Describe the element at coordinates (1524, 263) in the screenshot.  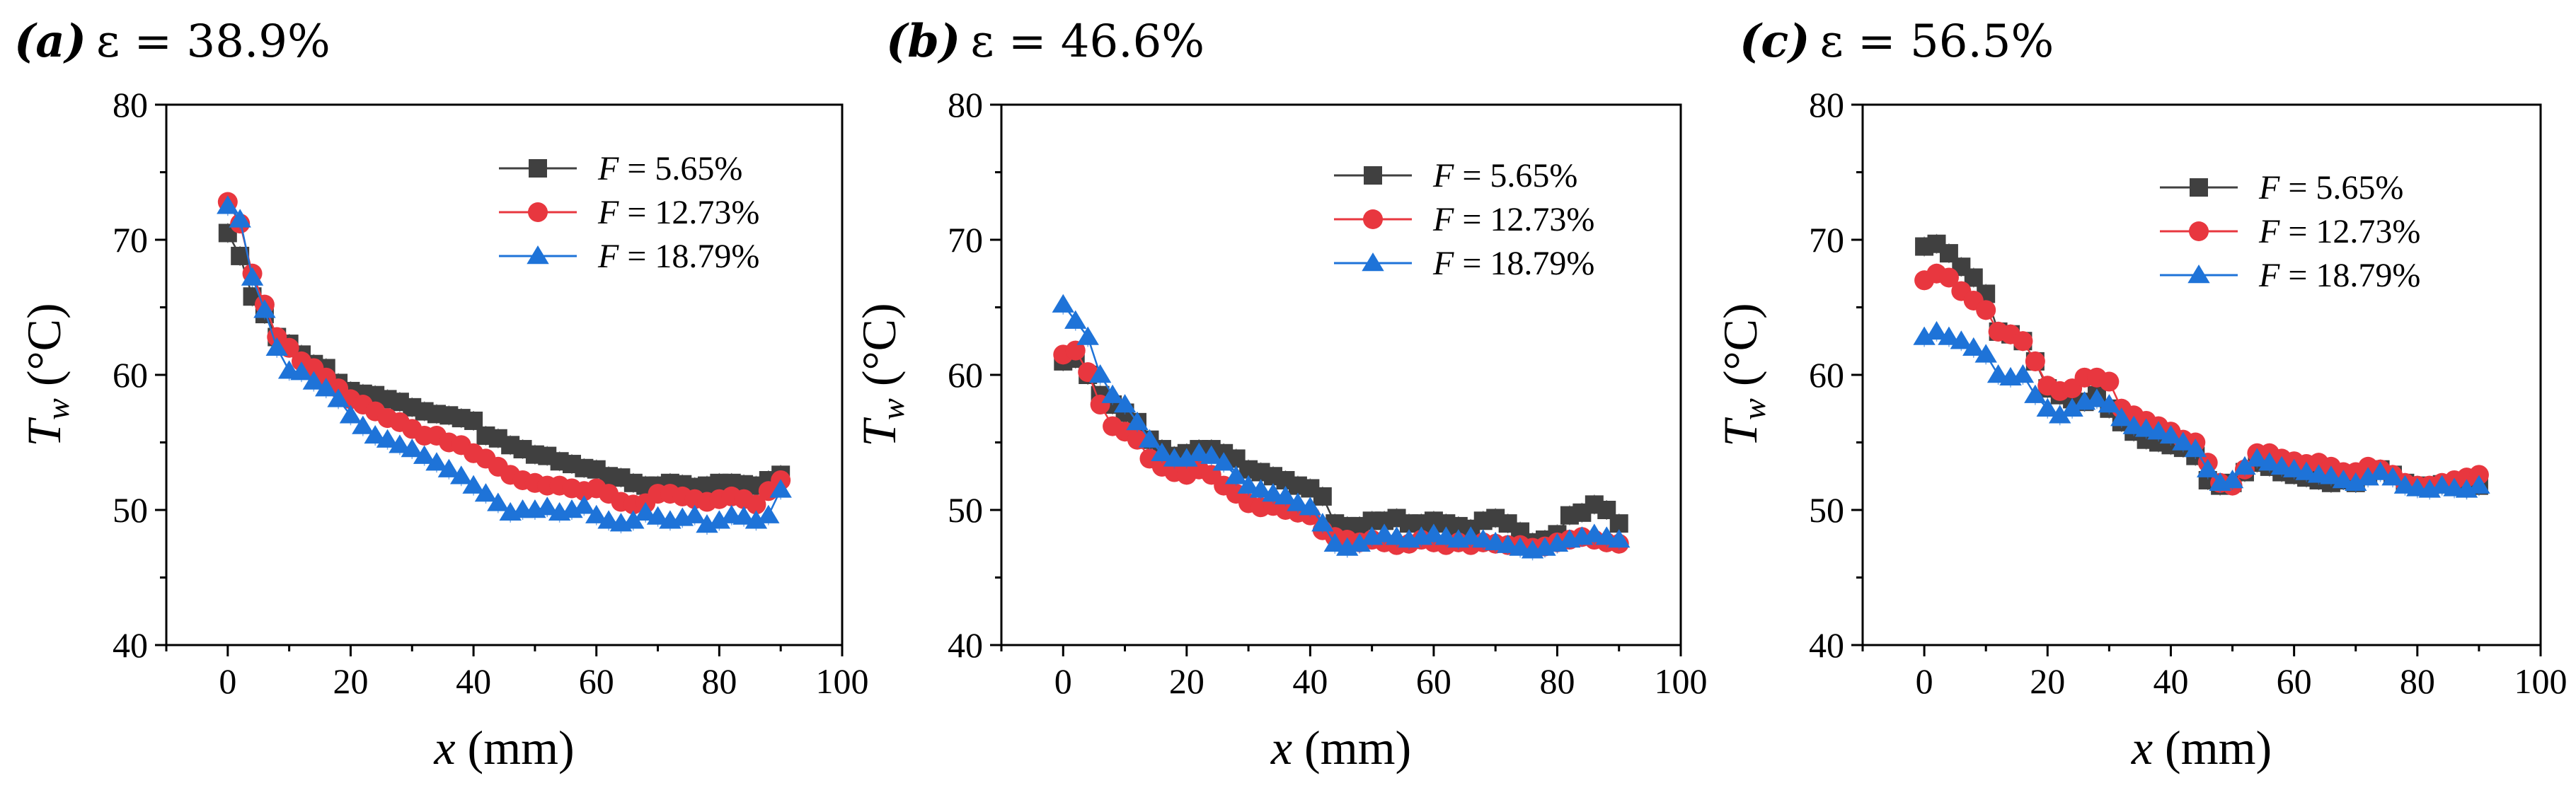
I see `legend-value: = 18.79%` at that location.